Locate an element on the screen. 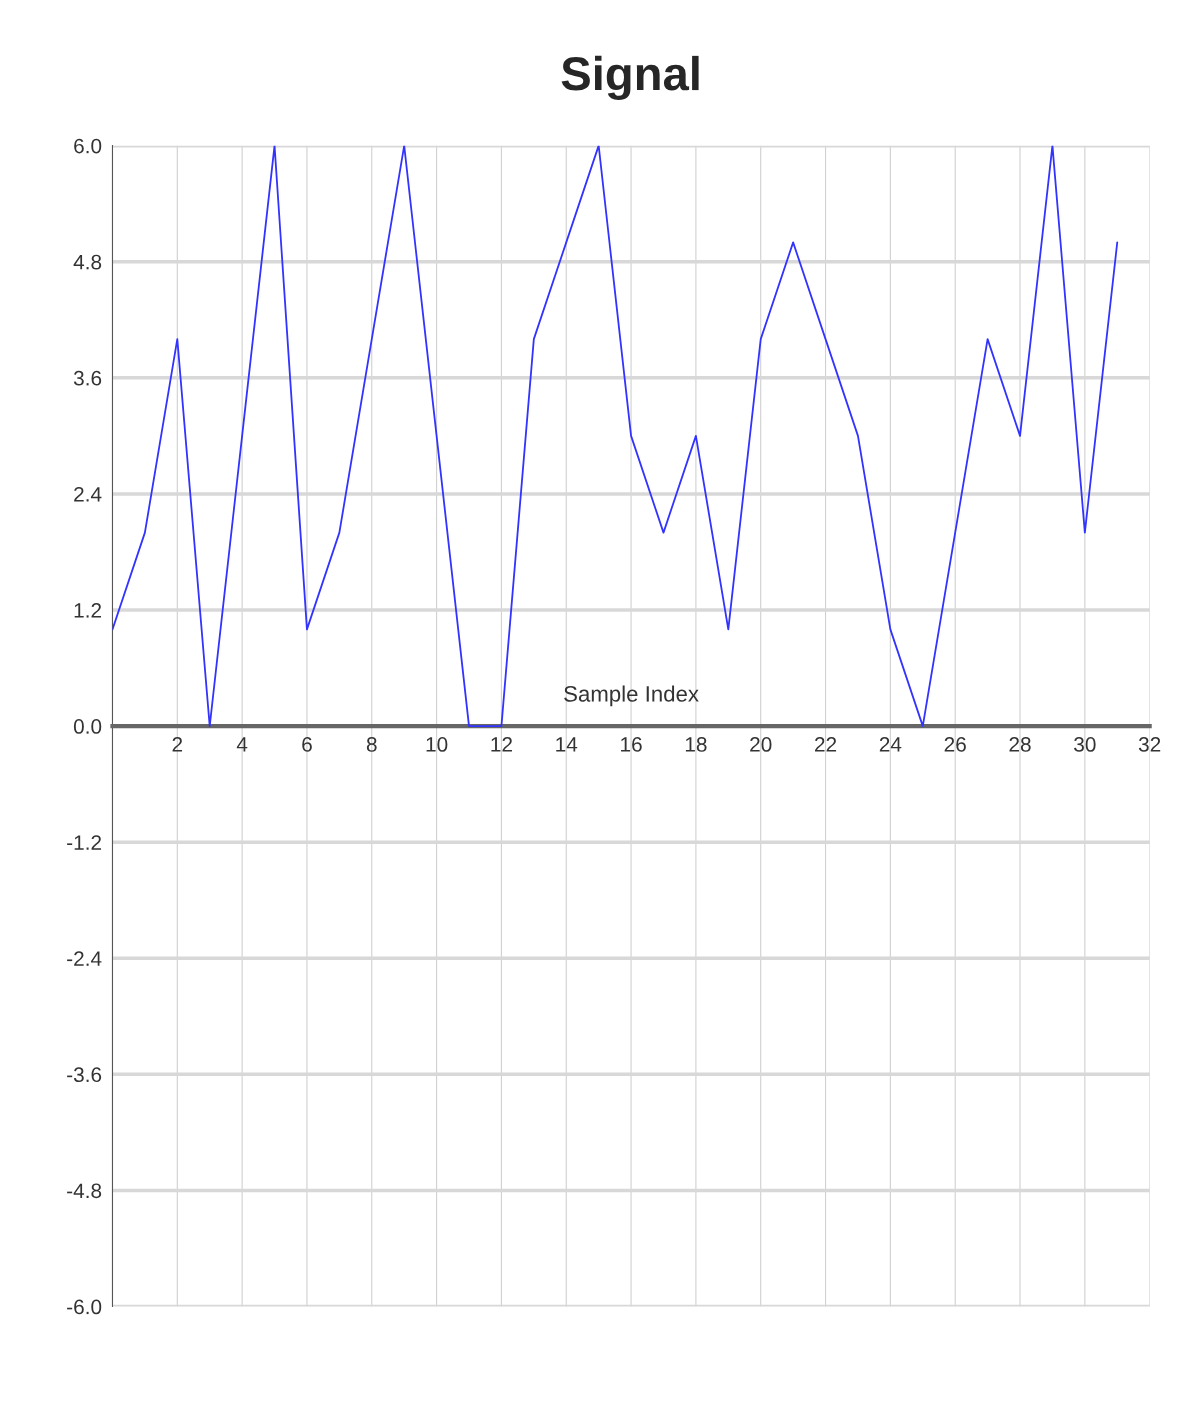  y-tick-label: -2.4 is located at coordinates (84, 958).